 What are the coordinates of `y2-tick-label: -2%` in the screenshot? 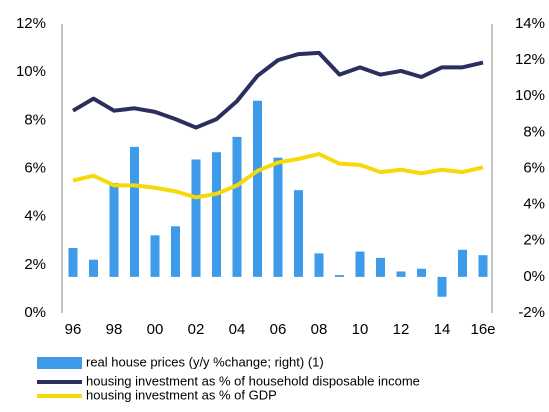 It's located at (531, 312).